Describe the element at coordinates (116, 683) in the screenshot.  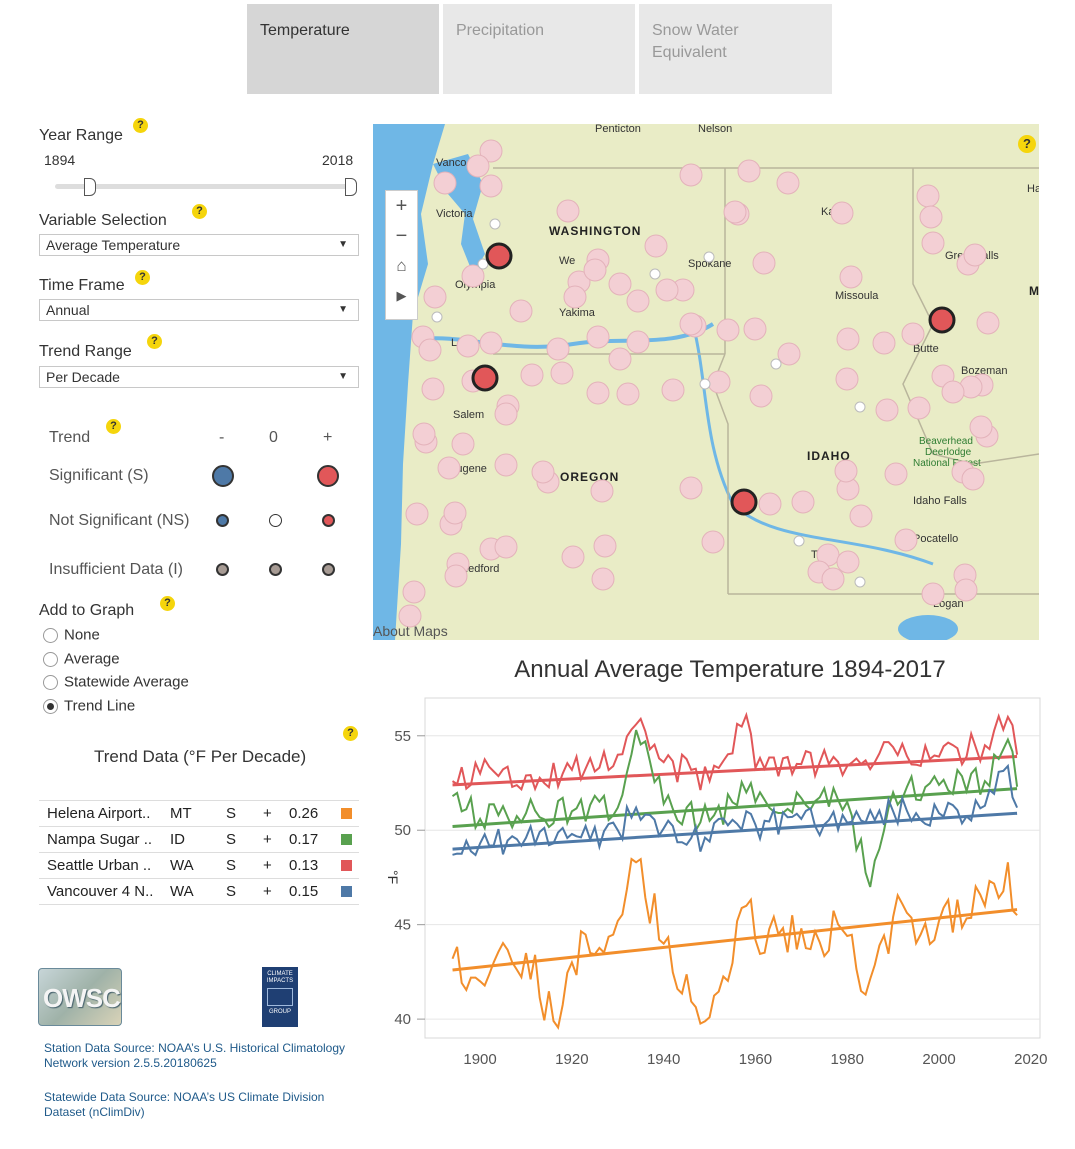
I see `radio-statewide-average: Statewide Average` at that location.